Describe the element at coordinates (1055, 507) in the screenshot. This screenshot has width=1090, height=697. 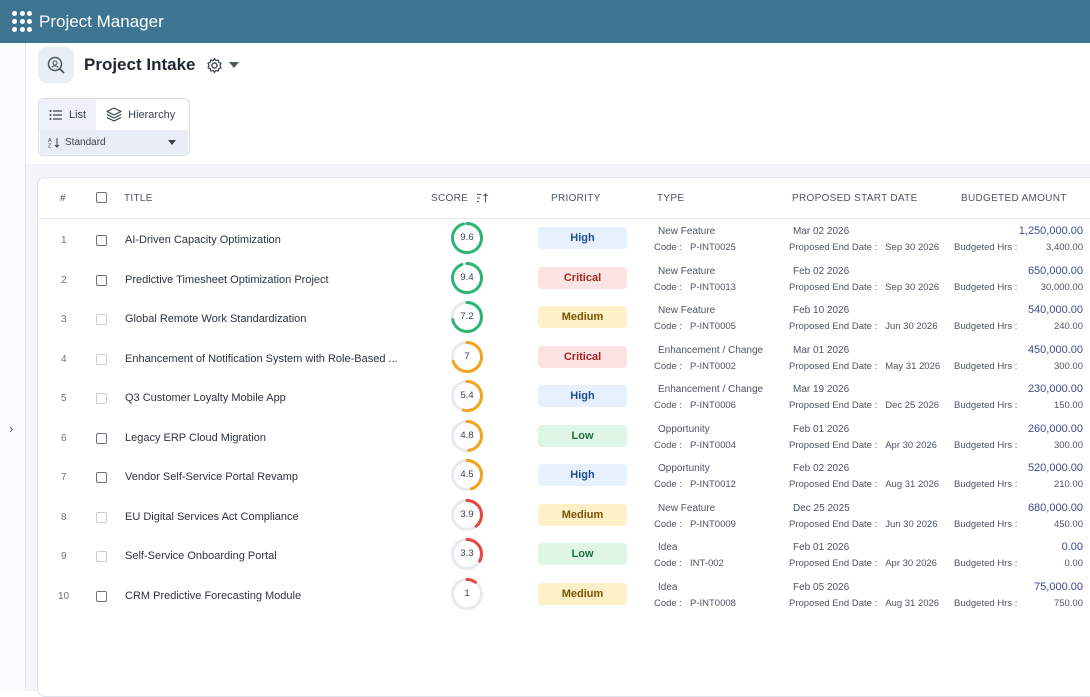
I see `row-budget-amount: 680,000.00` at that location.